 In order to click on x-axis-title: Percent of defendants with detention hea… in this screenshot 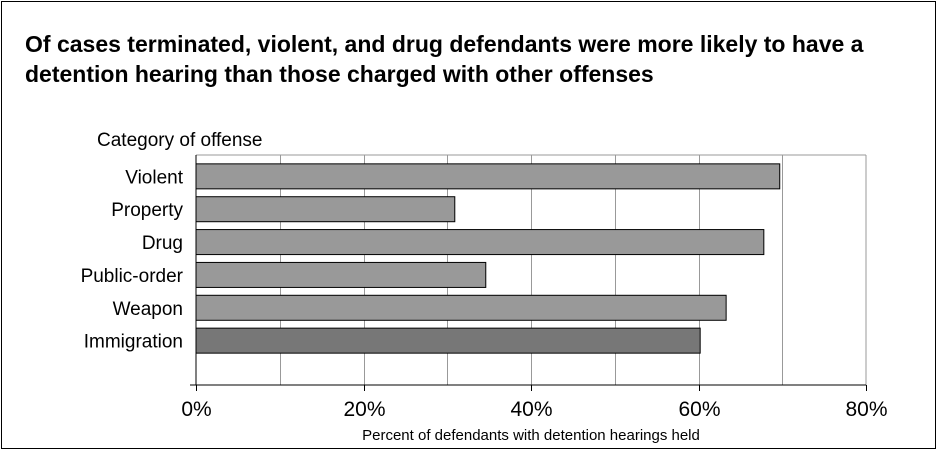, I will do `click(531, 435)`.